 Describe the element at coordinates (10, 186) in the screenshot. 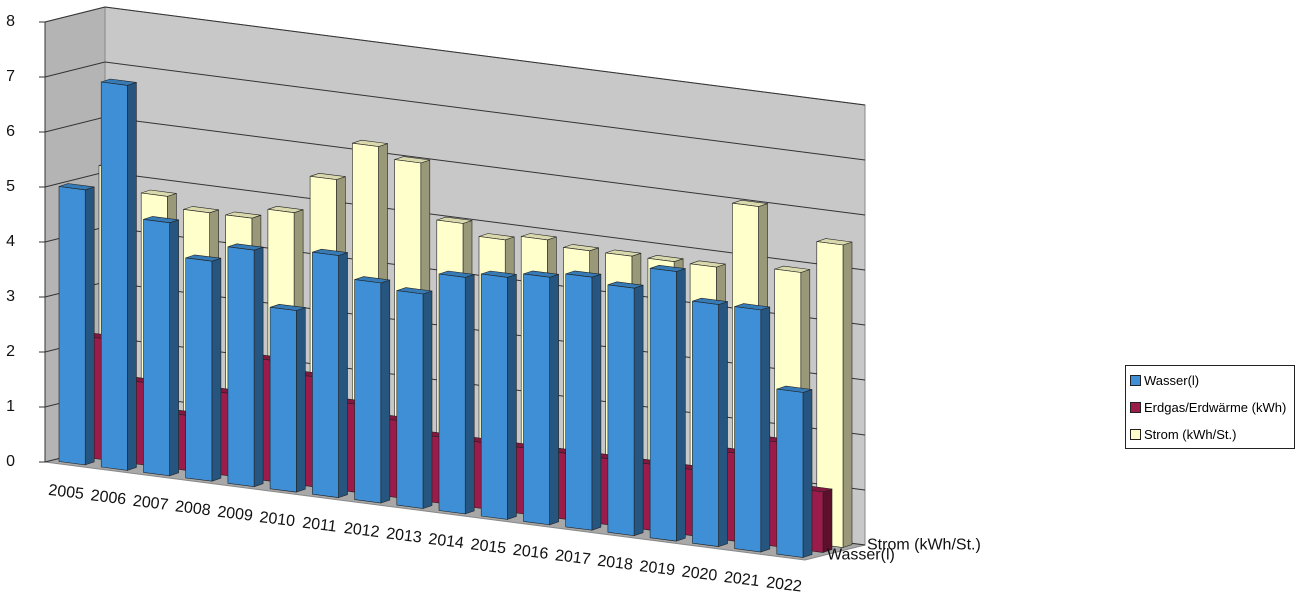

I see `y-tick-label: 5` at that location.